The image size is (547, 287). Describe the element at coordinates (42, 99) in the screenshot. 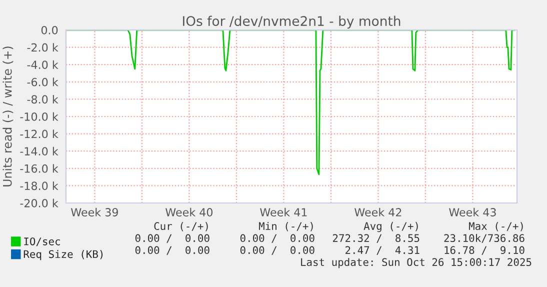

I see `y-tick-label: -8.0 k` at that location.